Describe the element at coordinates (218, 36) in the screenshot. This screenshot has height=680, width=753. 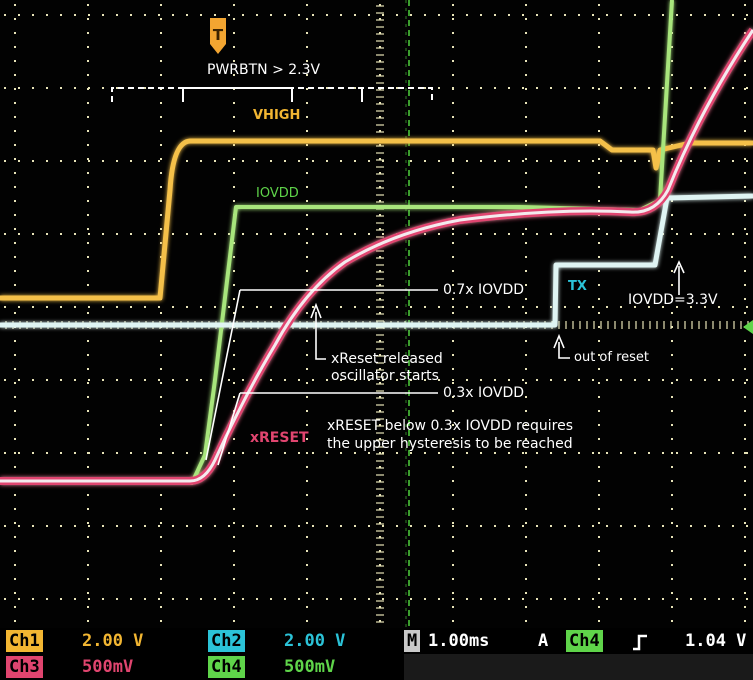
I see `trigger-marker-icon: T` at that location.